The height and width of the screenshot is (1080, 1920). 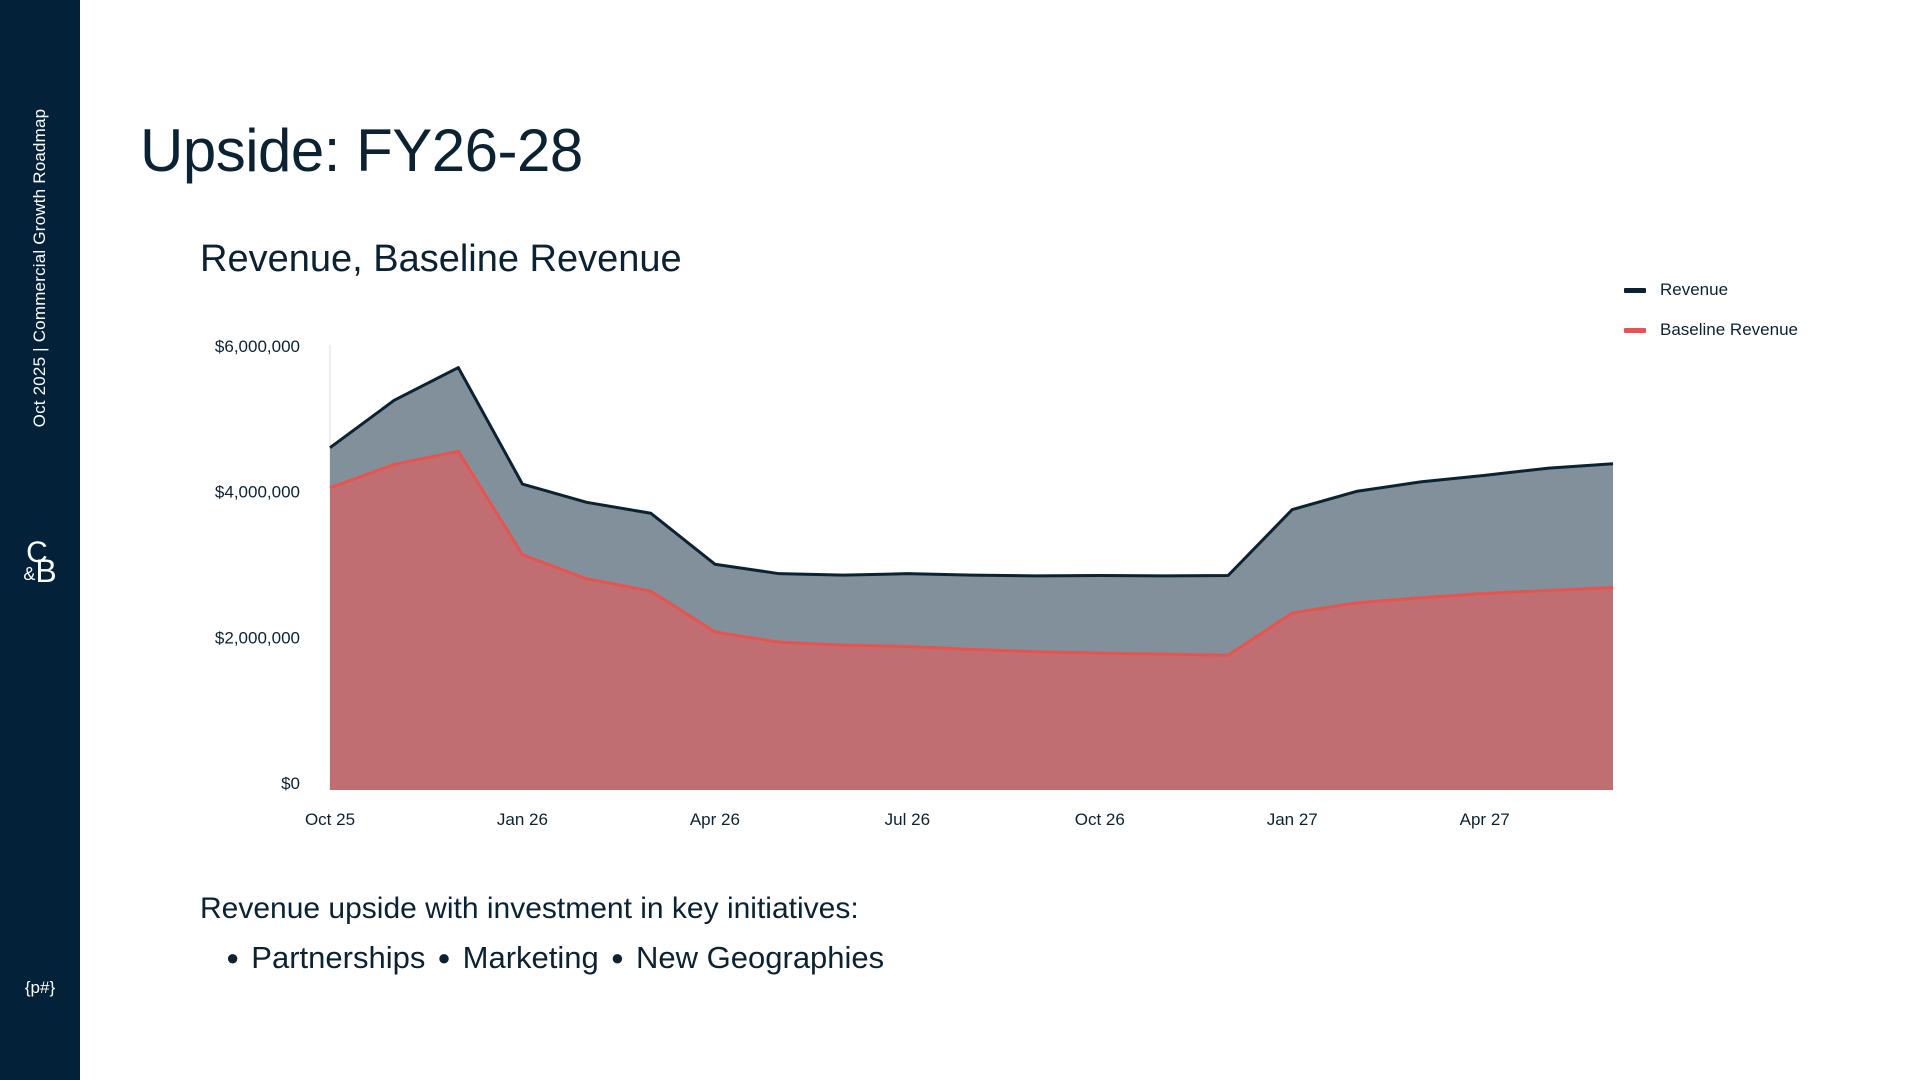 I want to click on x-tick-label: Jan 26, so click(x=522, y=819).